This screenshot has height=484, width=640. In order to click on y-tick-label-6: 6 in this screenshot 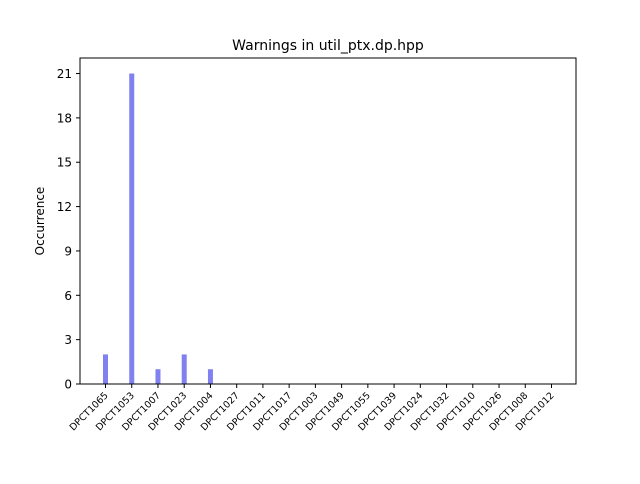, I will do `click(68, 296)`.